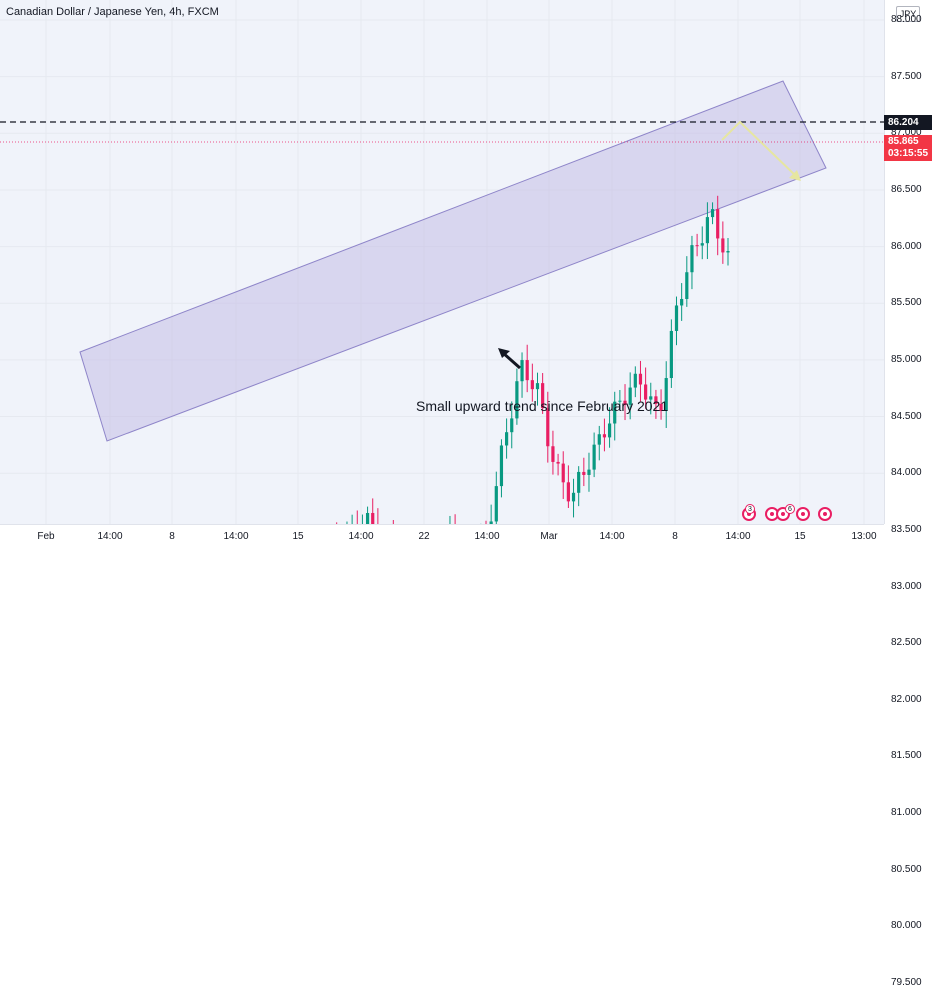  What do you see at coordinates (908, 122) in the screenshot?
I see `level-price-badge: 86.204` at bounding box center [908, 122].